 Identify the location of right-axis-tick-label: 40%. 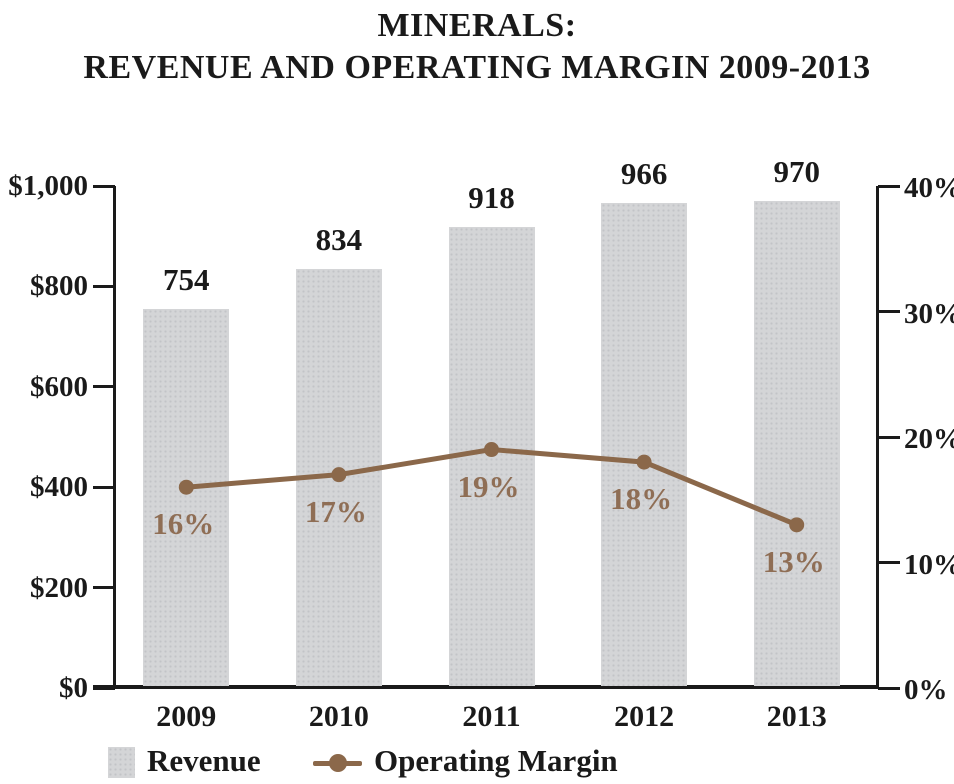
(929, 188).